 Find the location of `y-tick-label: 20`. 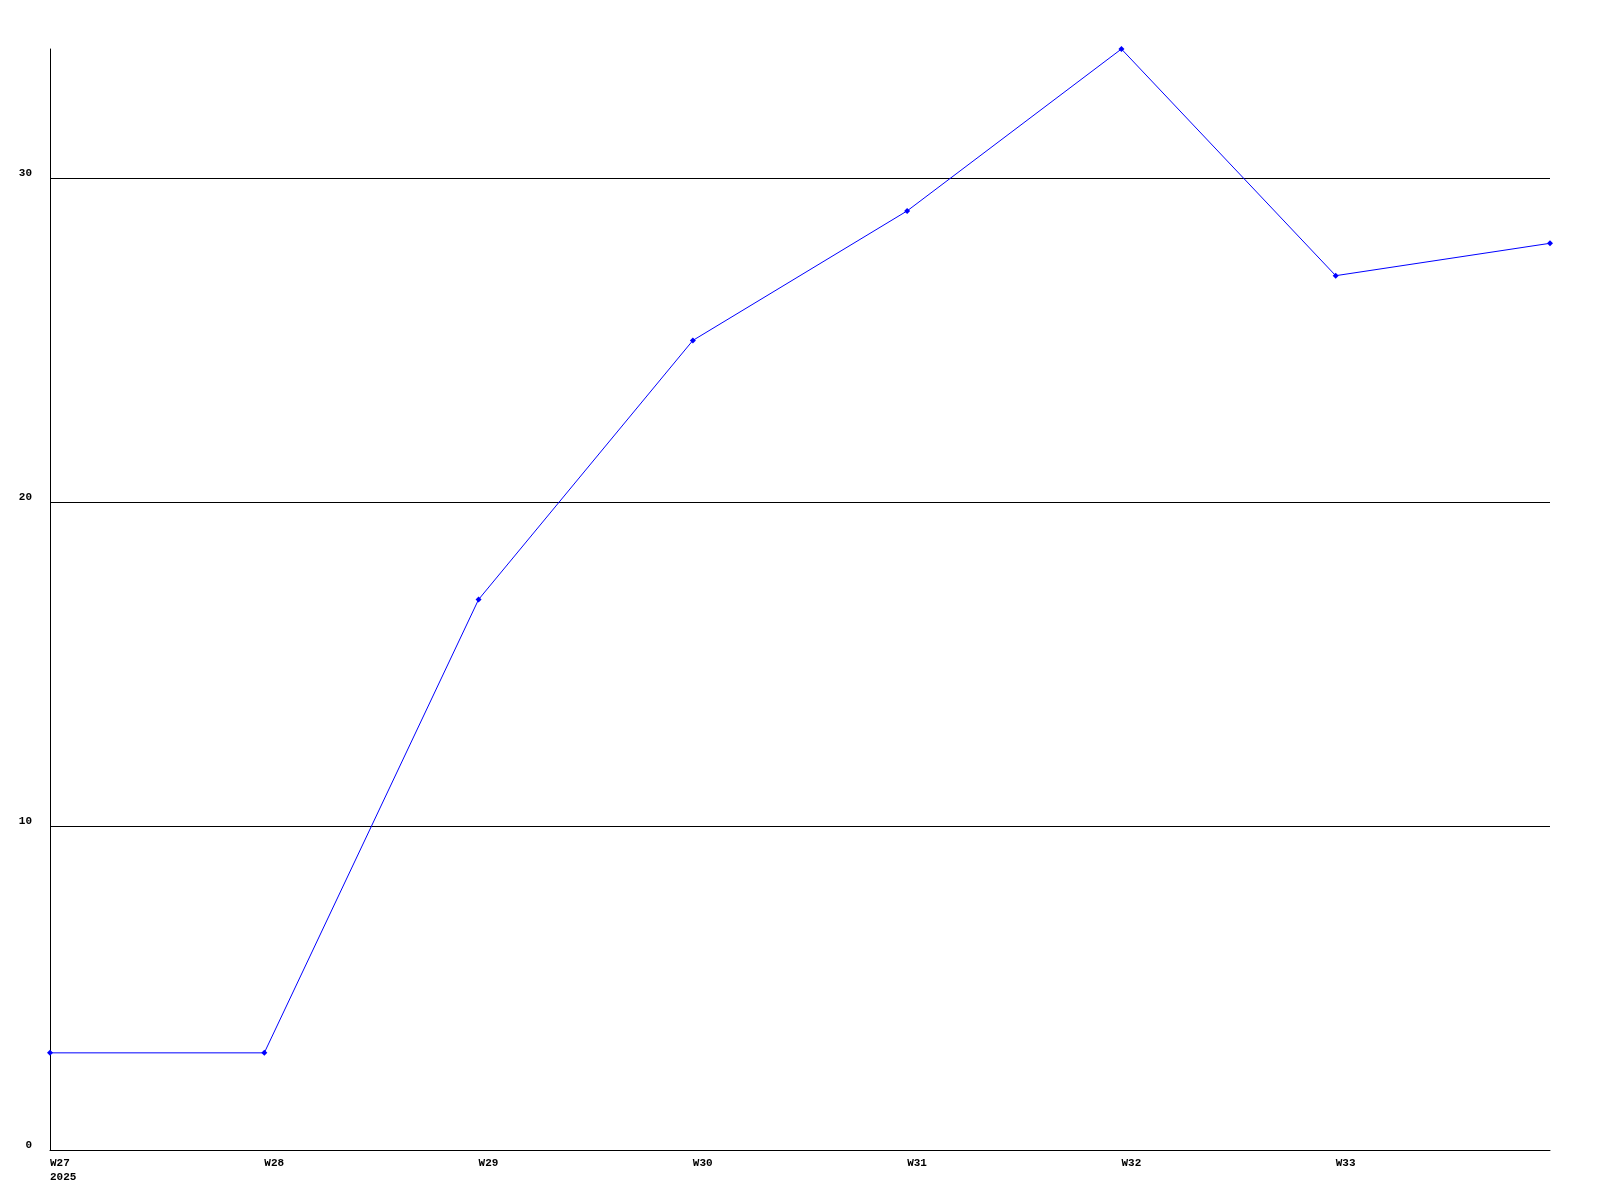

y-tick-label: 20 is located at coordinates (25, 496).